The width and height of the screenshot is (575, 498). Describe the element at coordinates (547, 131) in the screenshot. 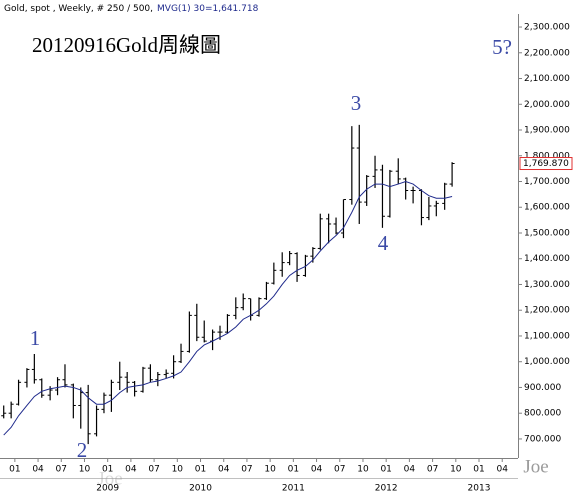

I see `y-tick-label: 1,900.000` at that location.